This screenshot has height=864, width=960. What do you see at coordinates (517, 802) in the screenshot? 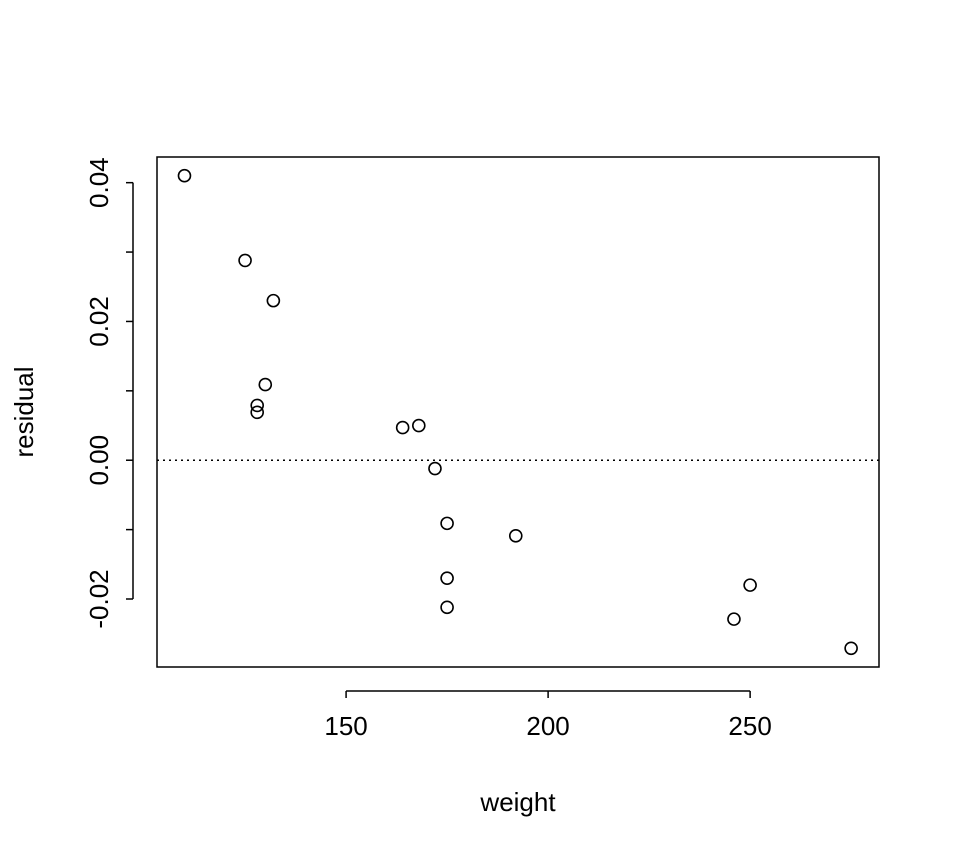
I see `x-axis-label: weight` at bounding box center [517, 802].